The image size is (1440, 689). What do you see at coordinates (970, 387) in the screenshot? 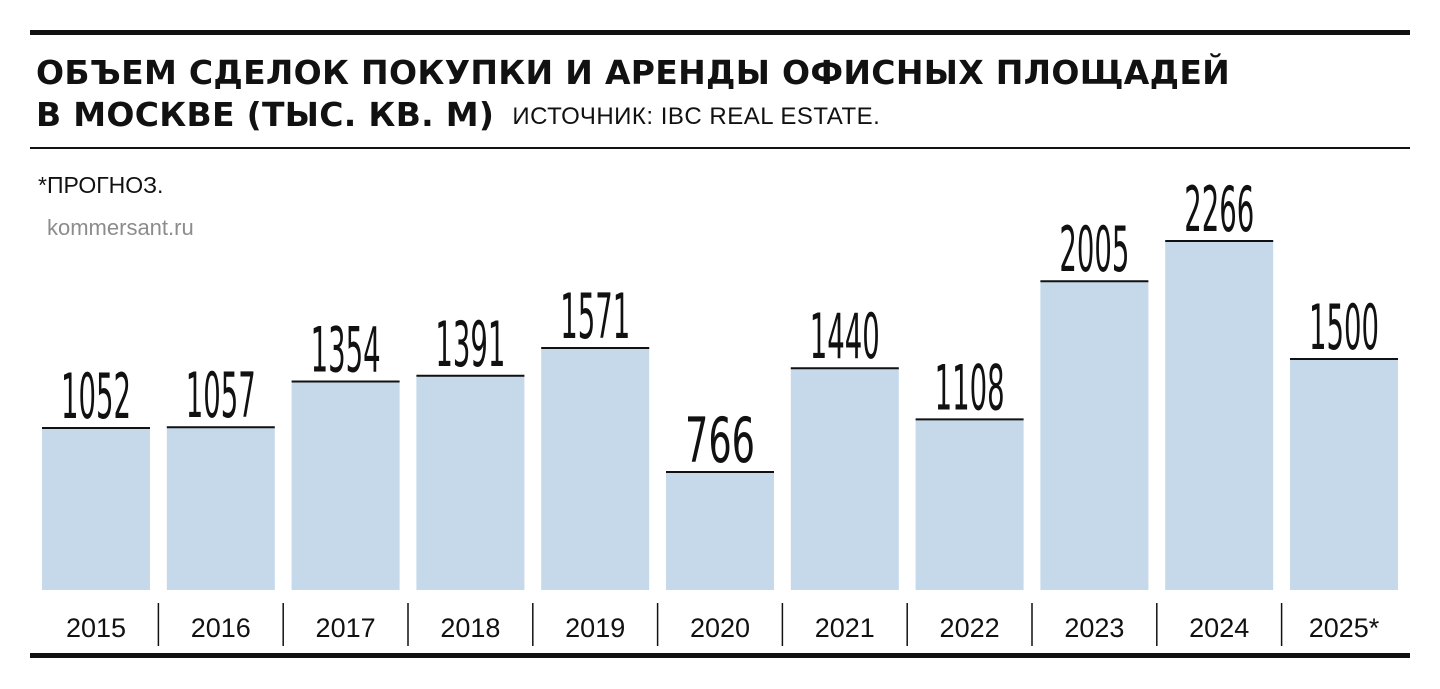
I see `value-label-2022: 1108` at bounding box center [970, 387].